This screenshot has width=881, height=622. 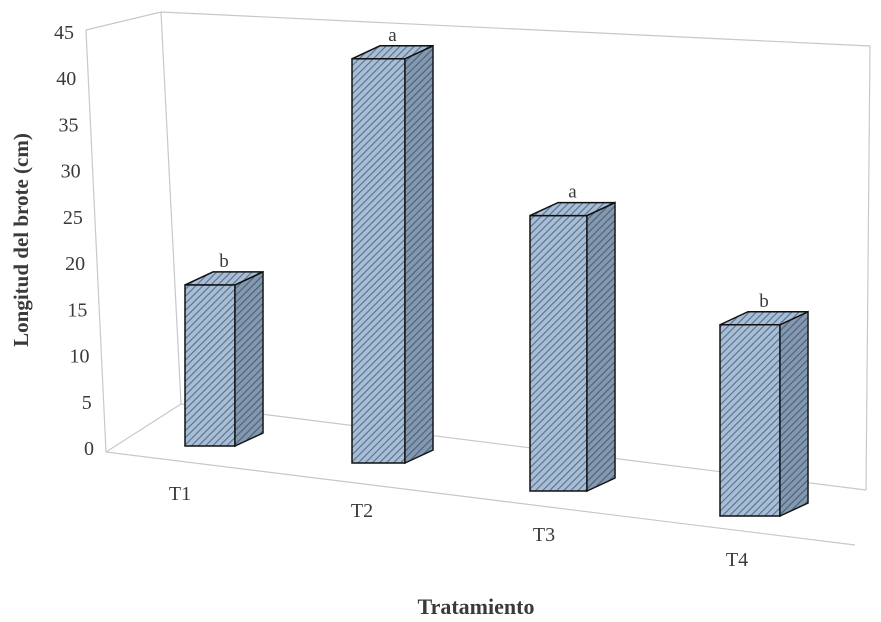 I want to click on y-axis-label: Longitud del brote (cm), so click(x=21, y=240).